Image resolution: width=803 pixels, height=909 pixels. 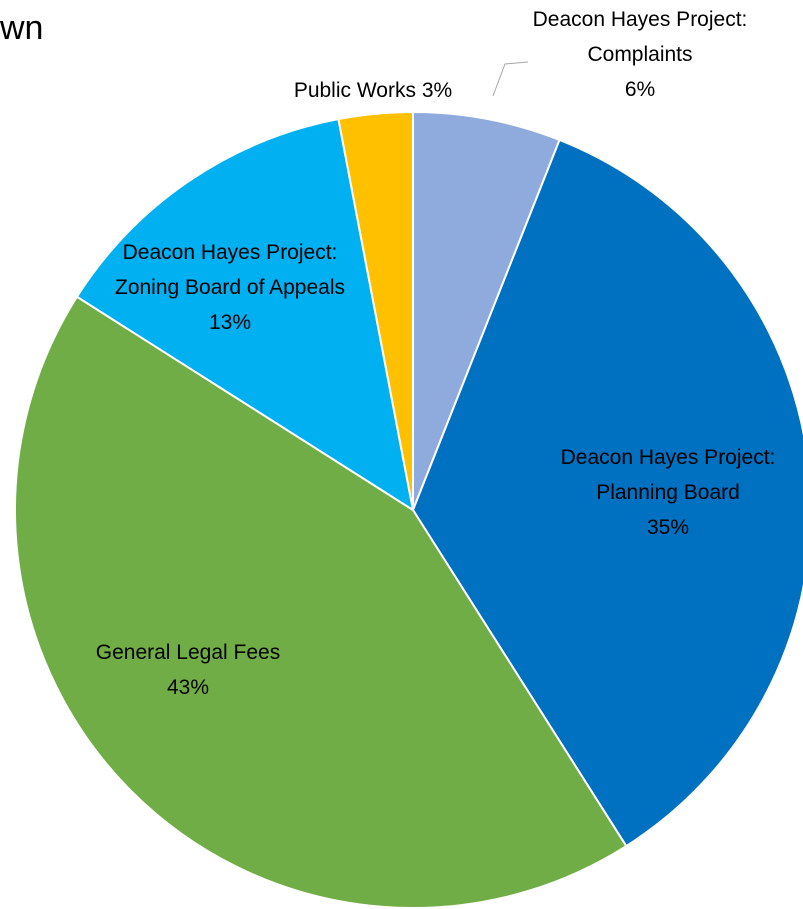 I want to click on leader-line, so click(x=510, y=79).